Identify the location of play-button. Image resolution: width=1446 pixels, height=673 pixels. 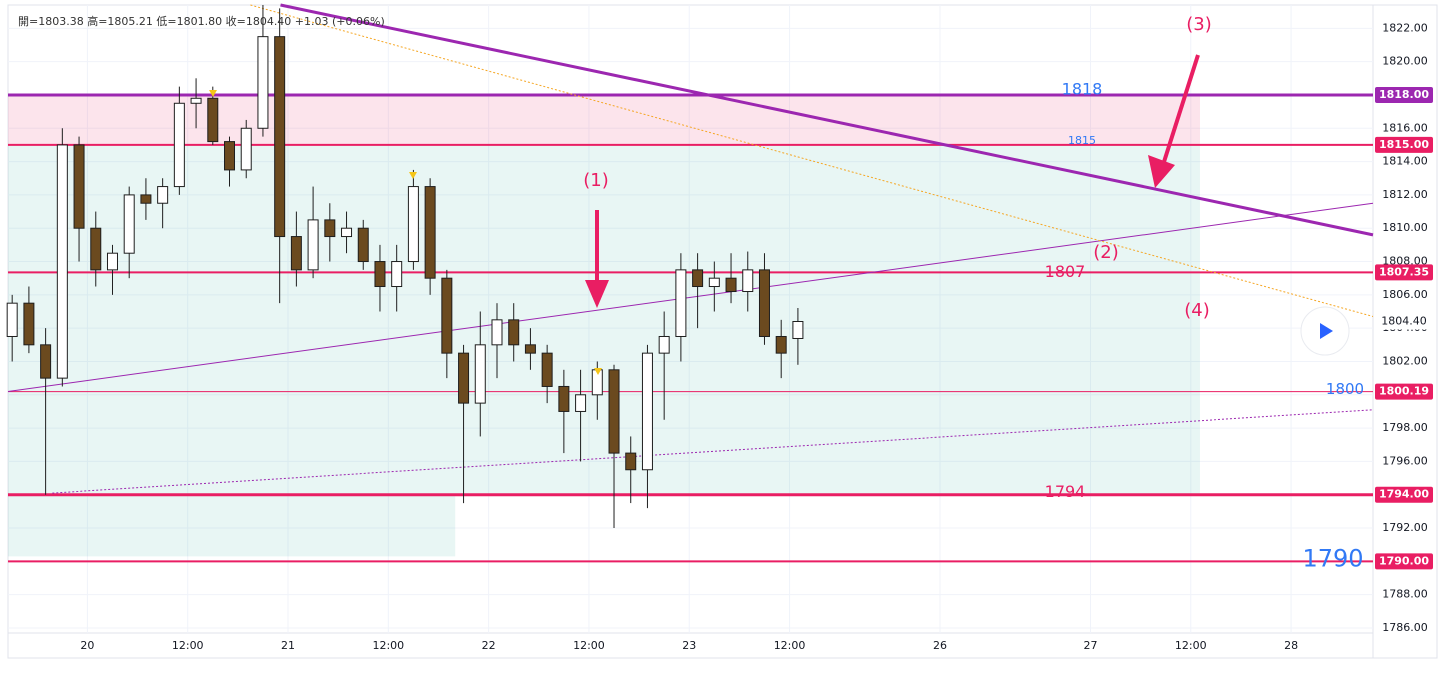
(1325, 331).